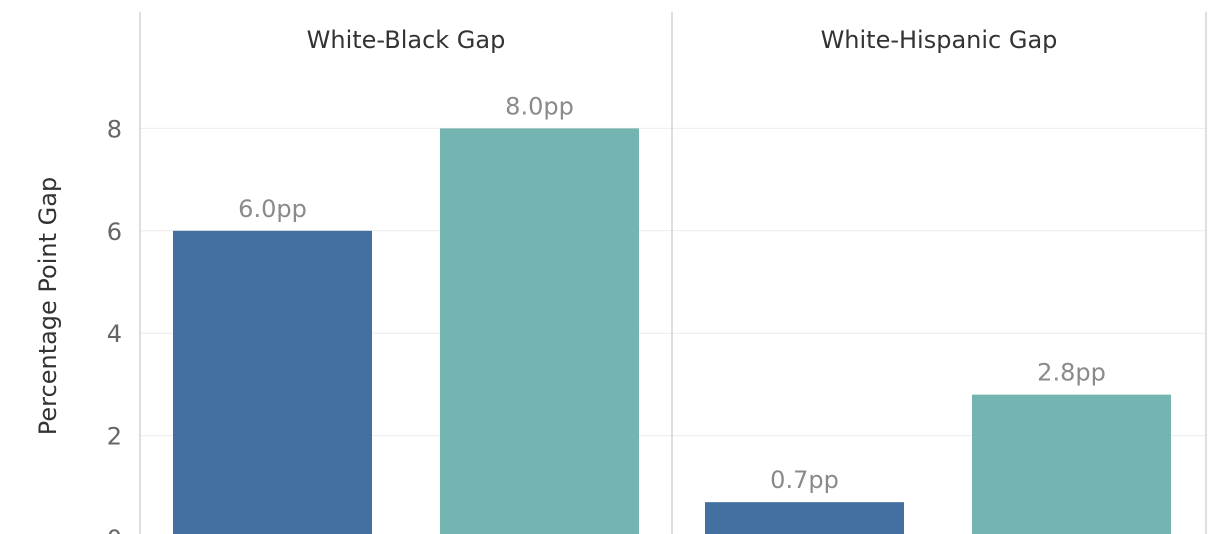  What do you see at coordinates (114, 129) in the screenshot?
I see `y-tick-label: 8` at bounding box center [114, 129].